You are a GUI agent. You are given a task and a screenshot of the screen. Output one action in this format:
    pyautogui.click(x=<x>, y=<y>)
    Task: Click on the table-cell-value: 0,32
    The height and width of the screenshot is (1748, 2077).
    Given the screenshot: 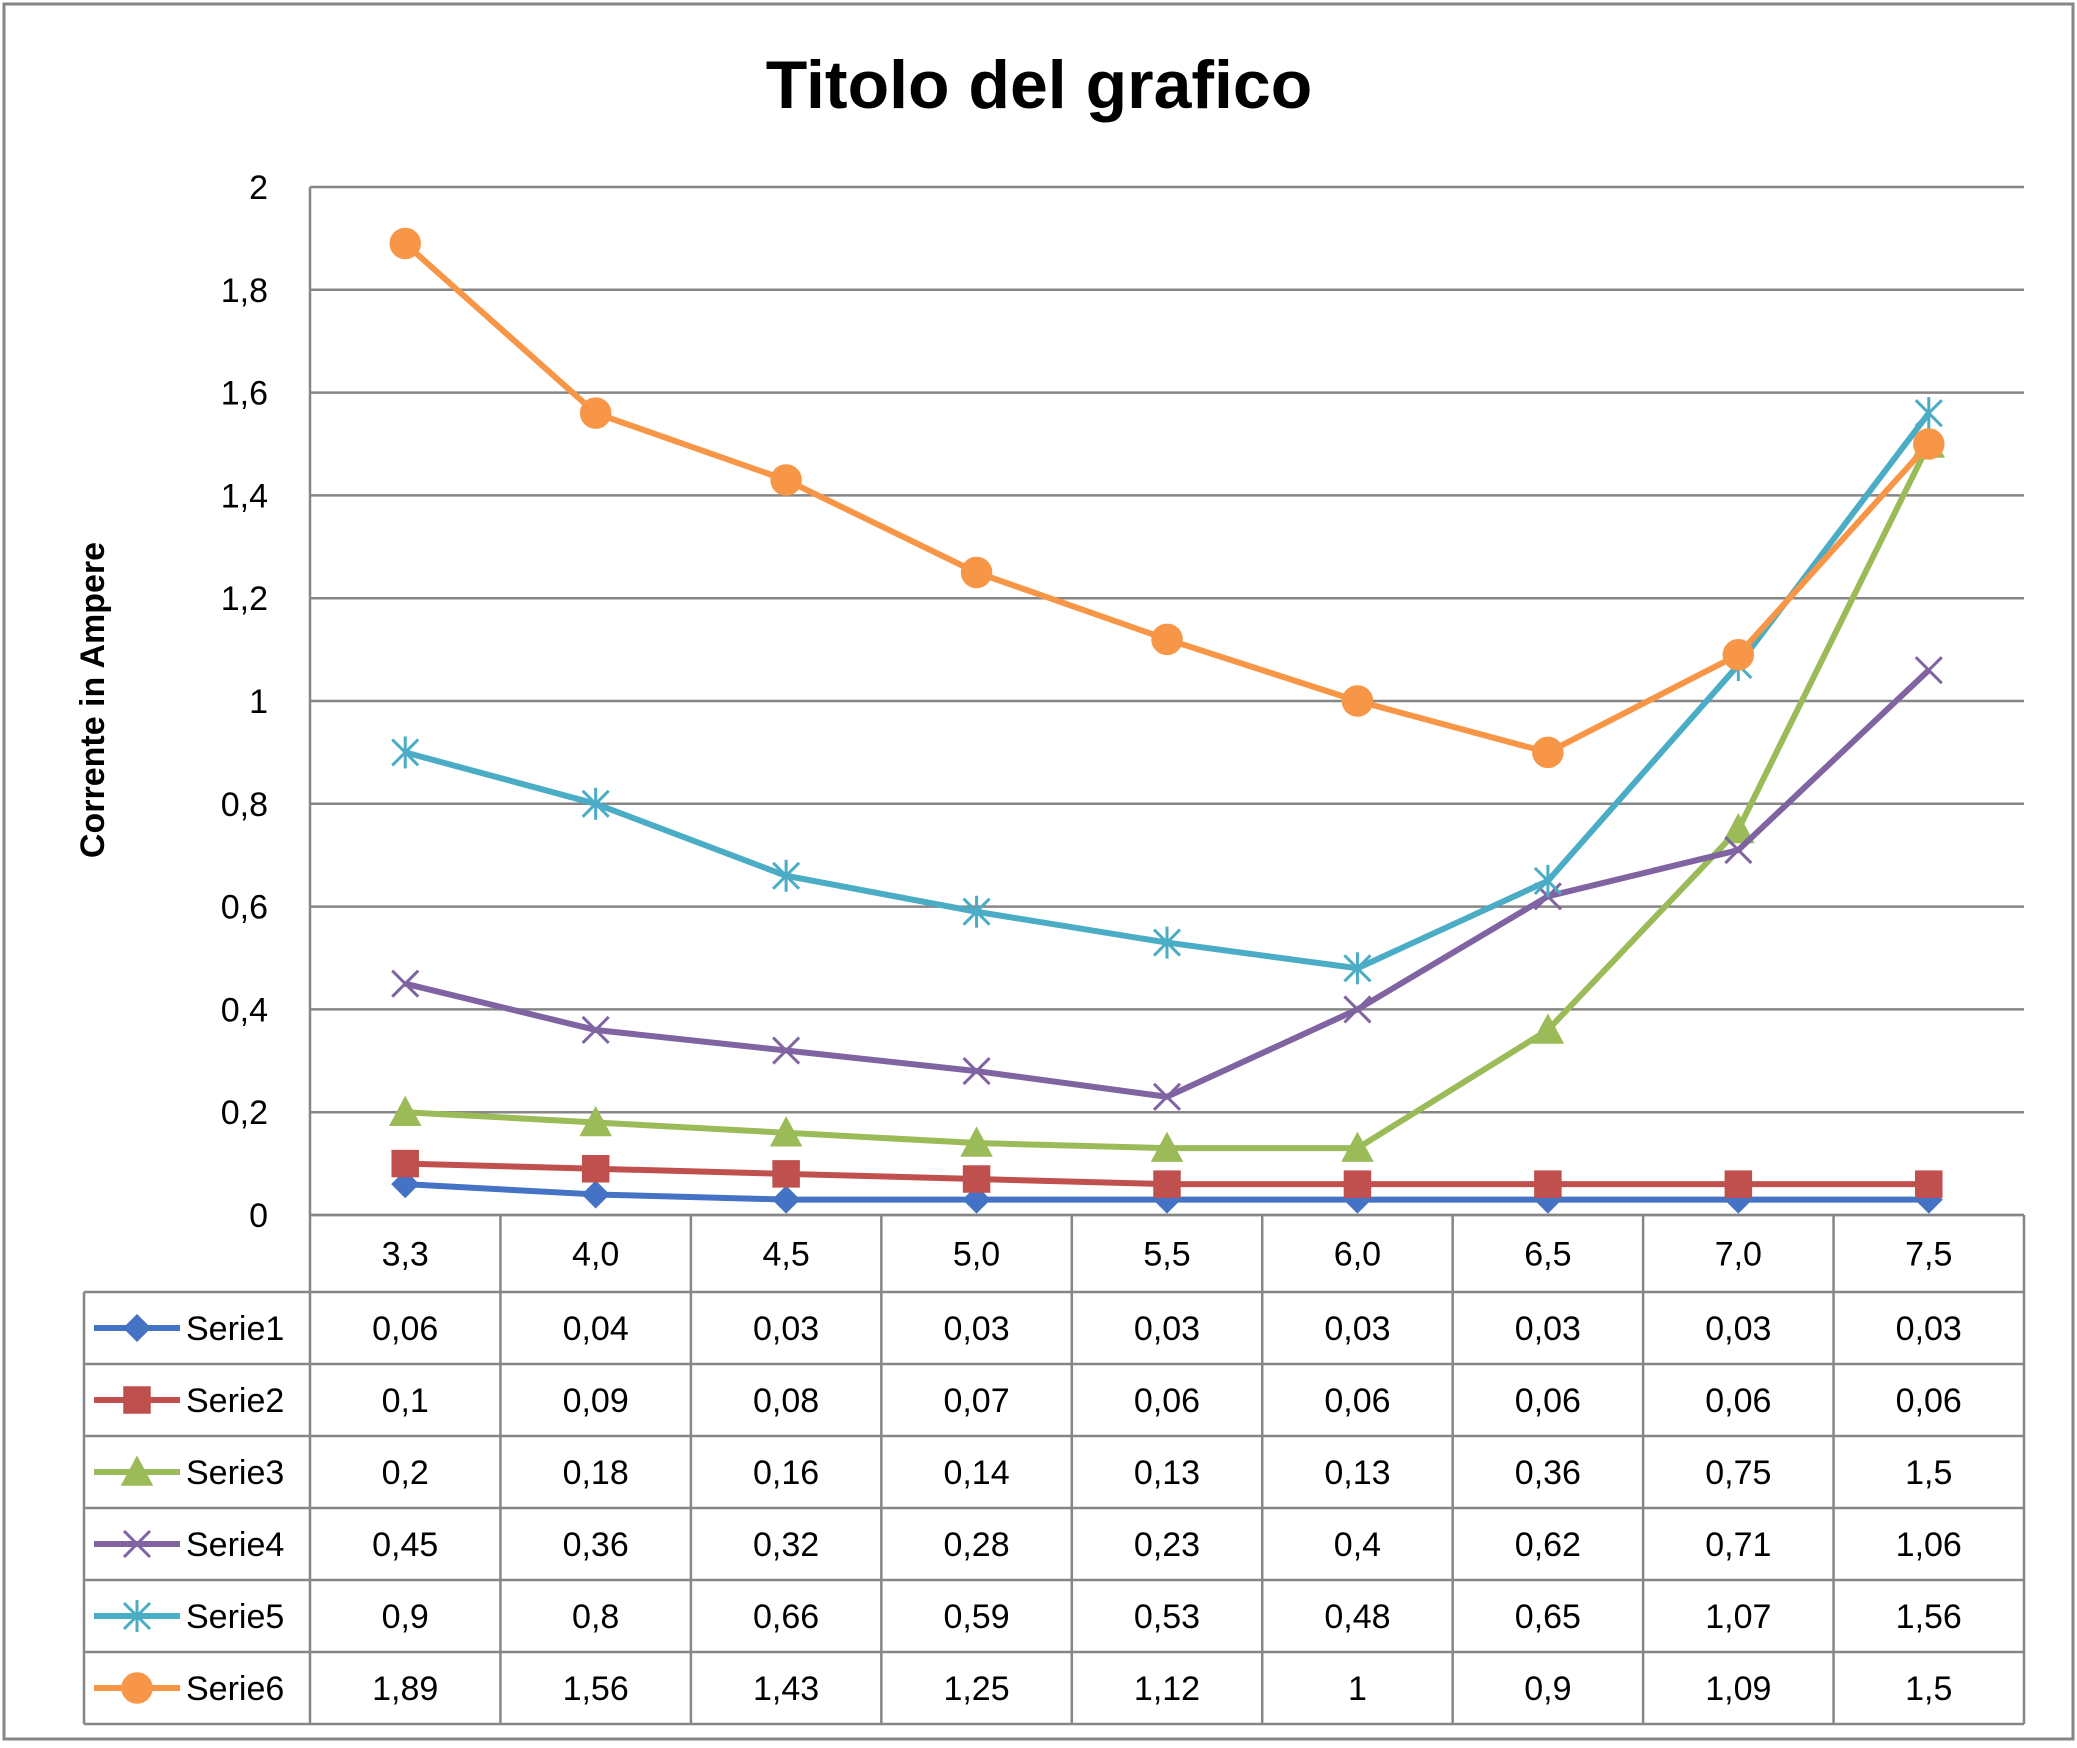 What is the action you would take?
    pyautogui.click(x=786, y=1545)
    